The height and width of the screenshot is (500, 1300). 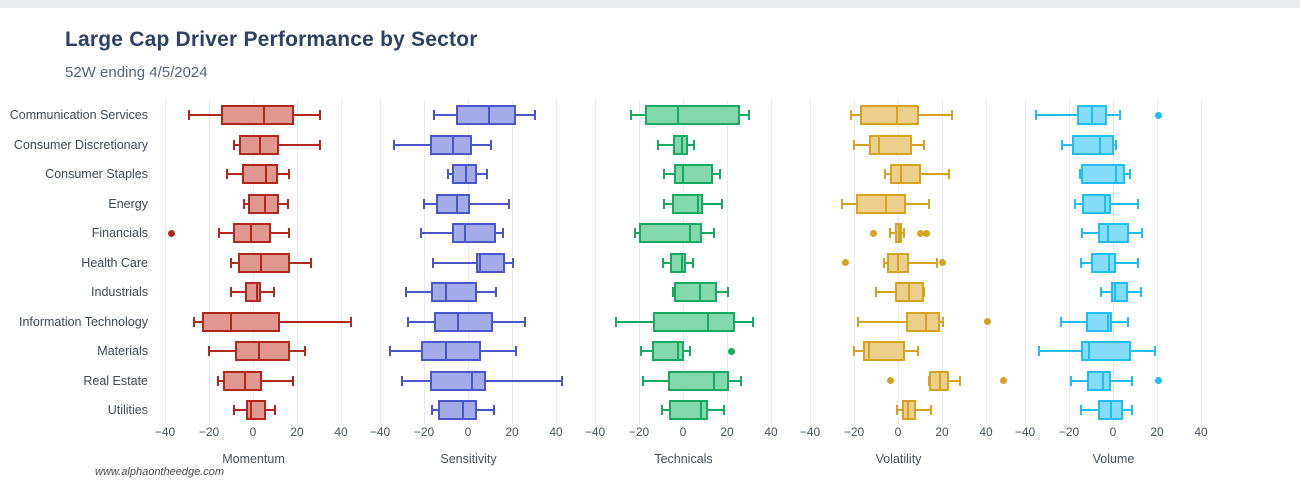 I want to click on box-volatility-communication-services-whisker-cap, so click(x=850, y=115).